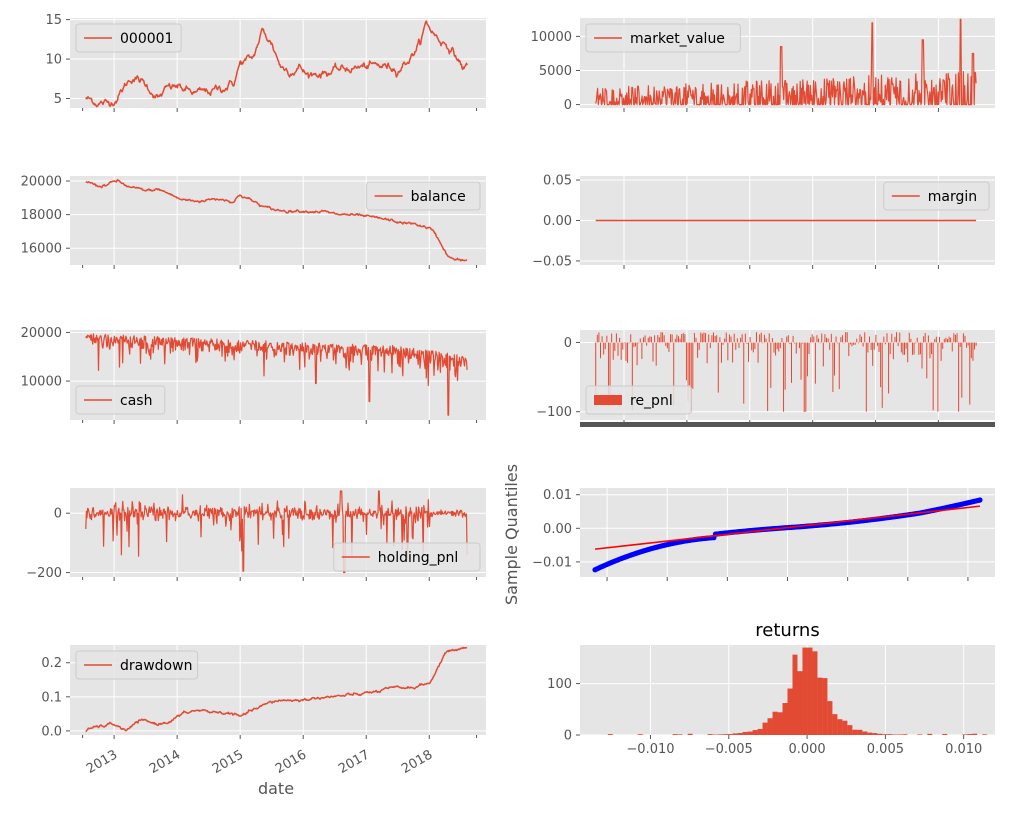 The height and width of the screenshot is (813, 1013). I want to click on panel-balance: balance, so click(276, 222).